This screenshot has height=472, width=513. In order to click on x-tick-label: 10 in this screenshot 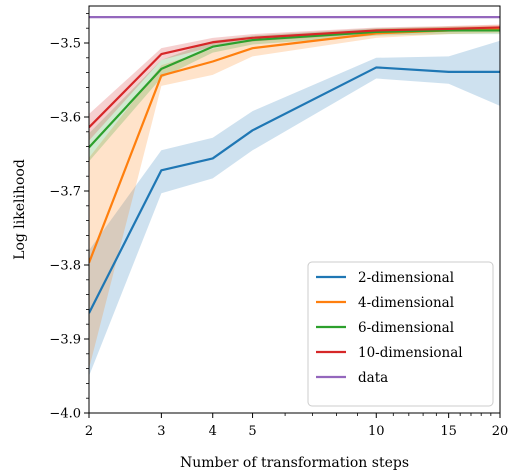, I will do `click(376, 431)`.